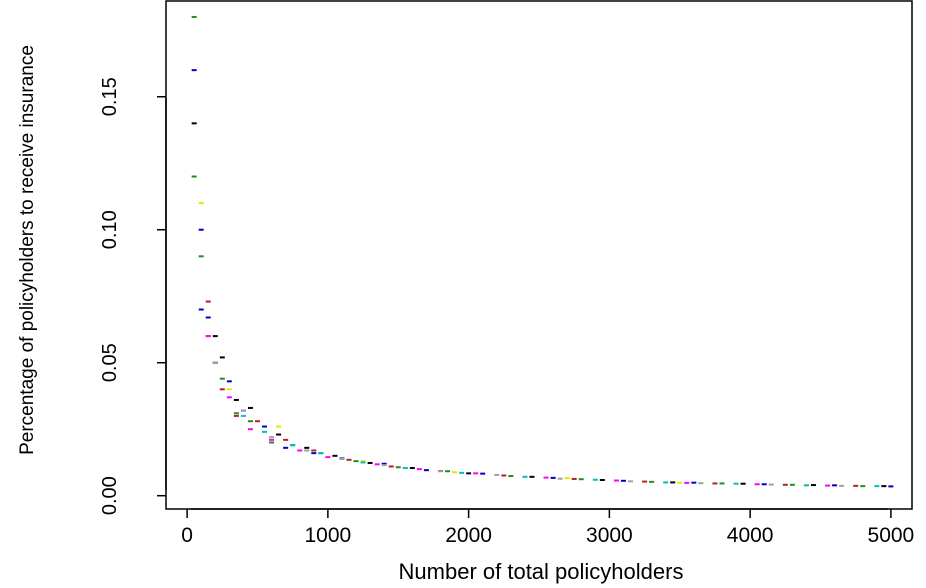 The width and height of the screenshot is (926, 588). Describe the element at coordinates (541, 571) in the screenshot. I see `x-axis-title: Number of total policyholders` at that location.